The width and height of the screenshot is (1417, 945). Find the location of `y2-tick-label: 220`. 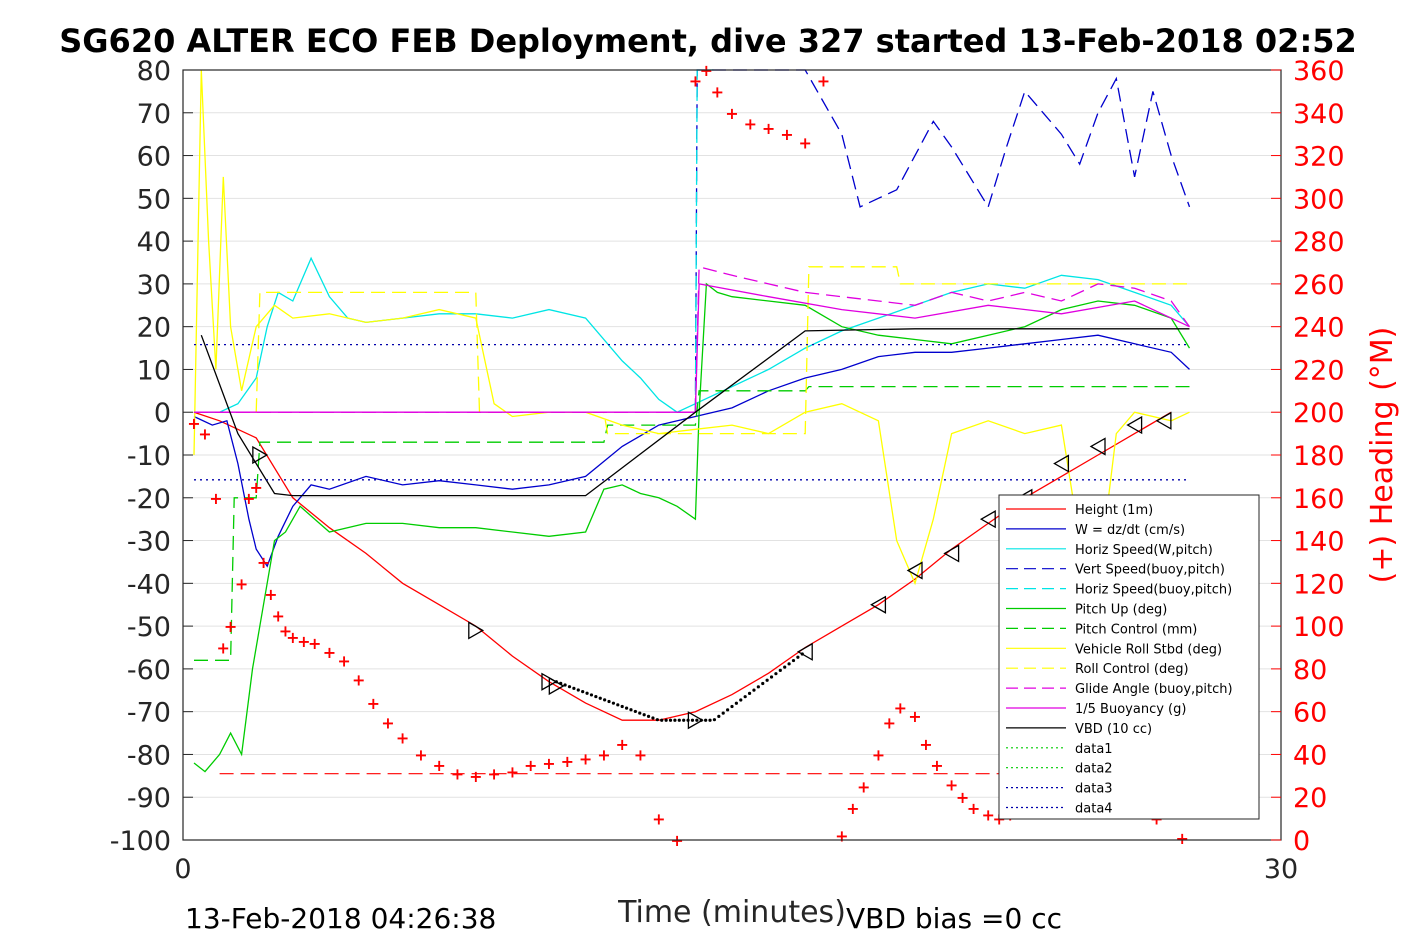

y2-tick-label: 220 is located at coordinates (1319, 370).